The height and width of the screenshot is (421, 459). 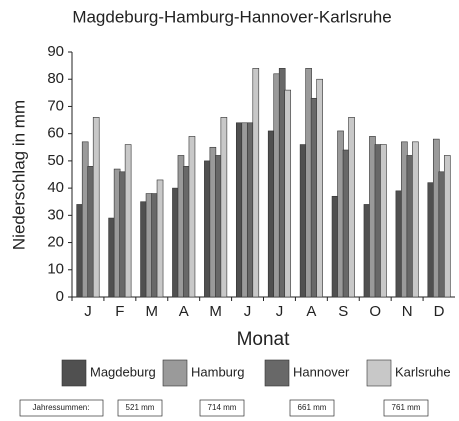 What do you see at coordinates (18, 175) in the screenshot?
I see `y-axis-label: Niederschlag in mm` at bounding box center [18, 175].